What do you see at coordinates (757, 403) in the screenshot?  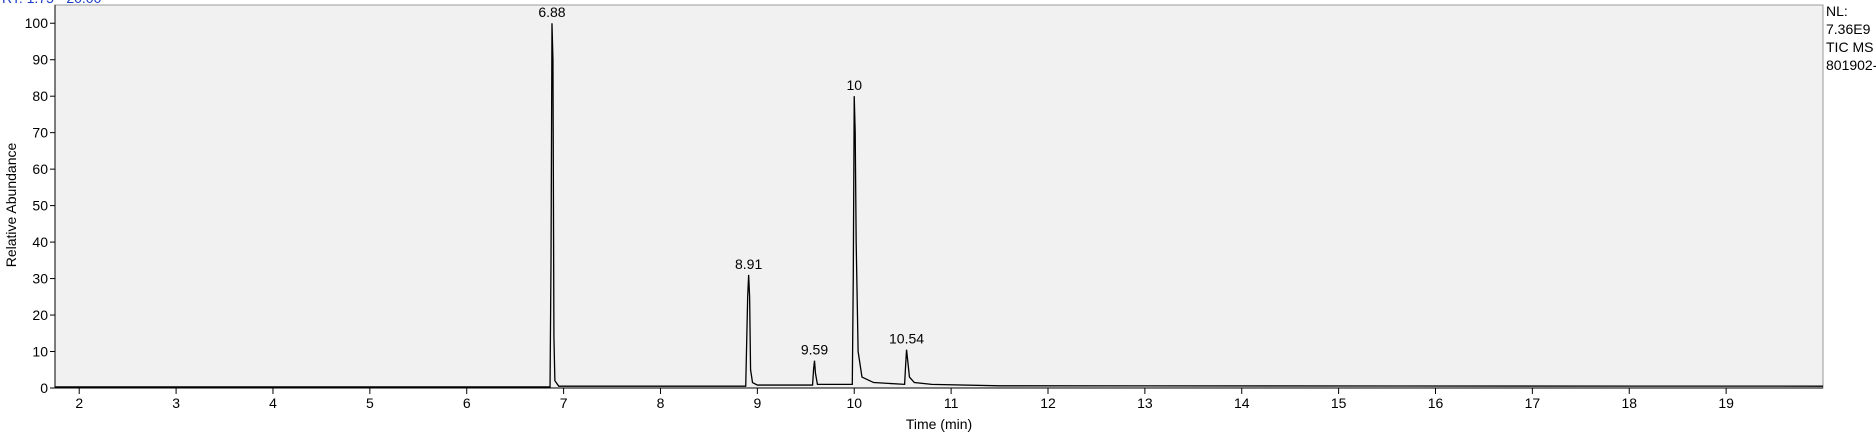 I see `x-tick-label: 9` at bounding box center [757, 403].